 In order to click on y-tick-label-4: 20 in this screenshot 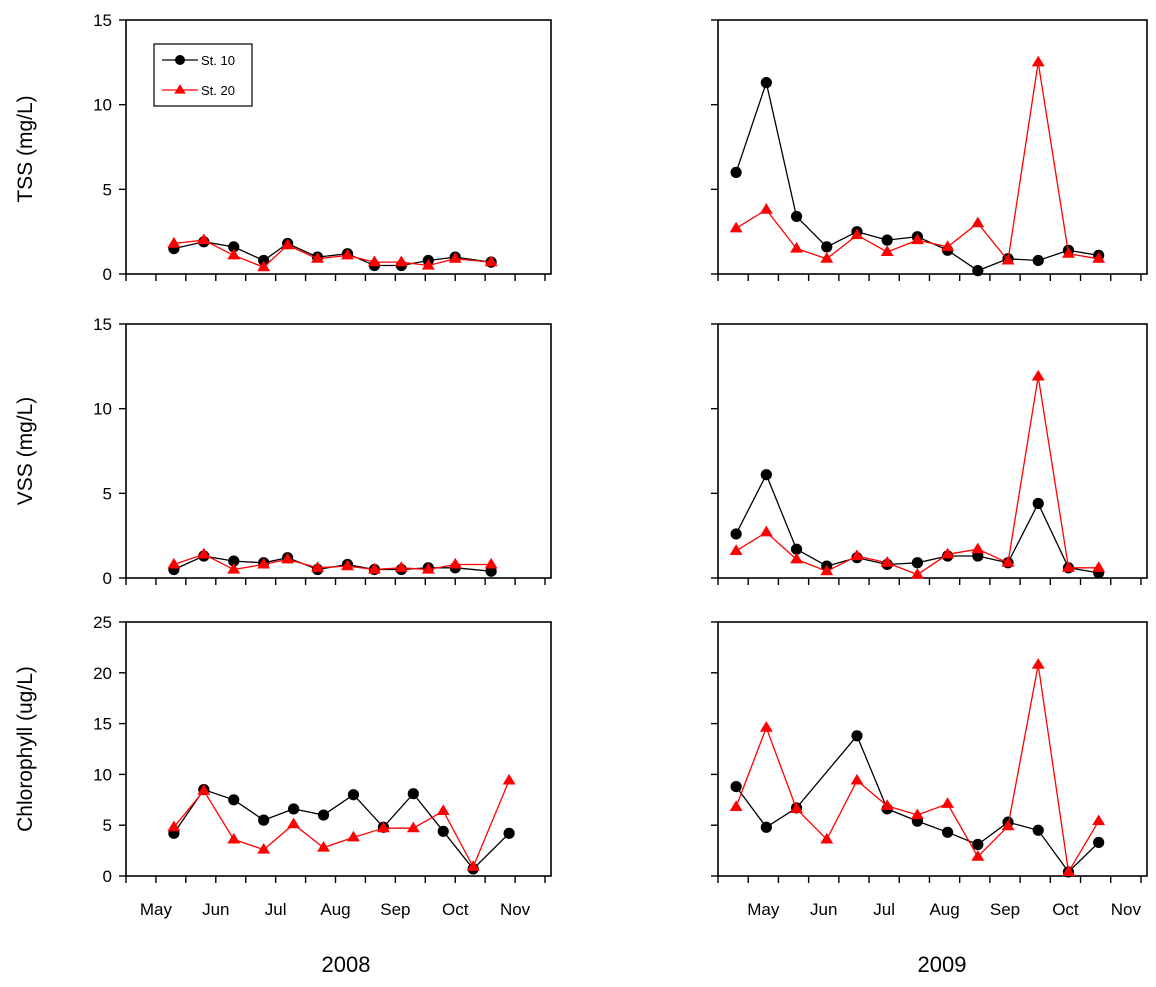, I will do `click(102, 673)`.